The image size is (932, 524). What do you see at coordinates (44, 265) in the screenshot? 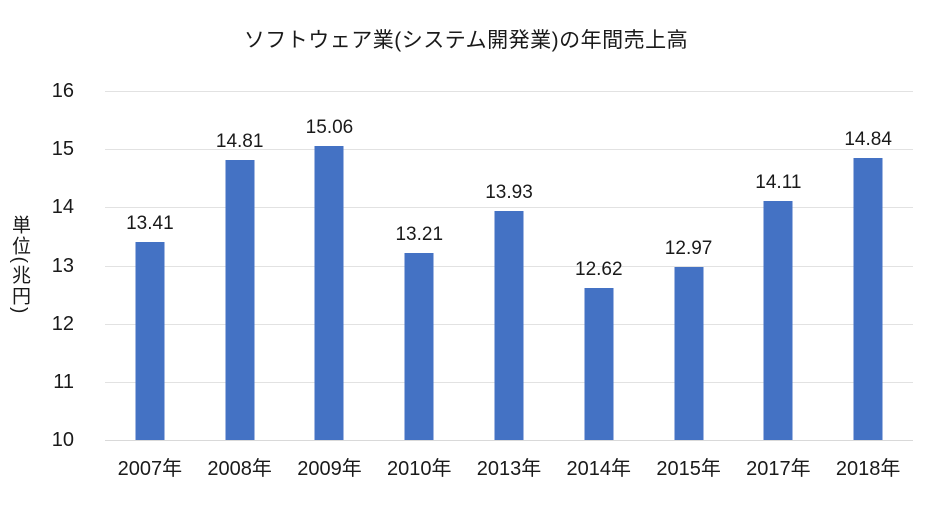
I see `y-axis-tick-labels: 10 11 12 13 14 15 16` at bounding box center [44, 265].